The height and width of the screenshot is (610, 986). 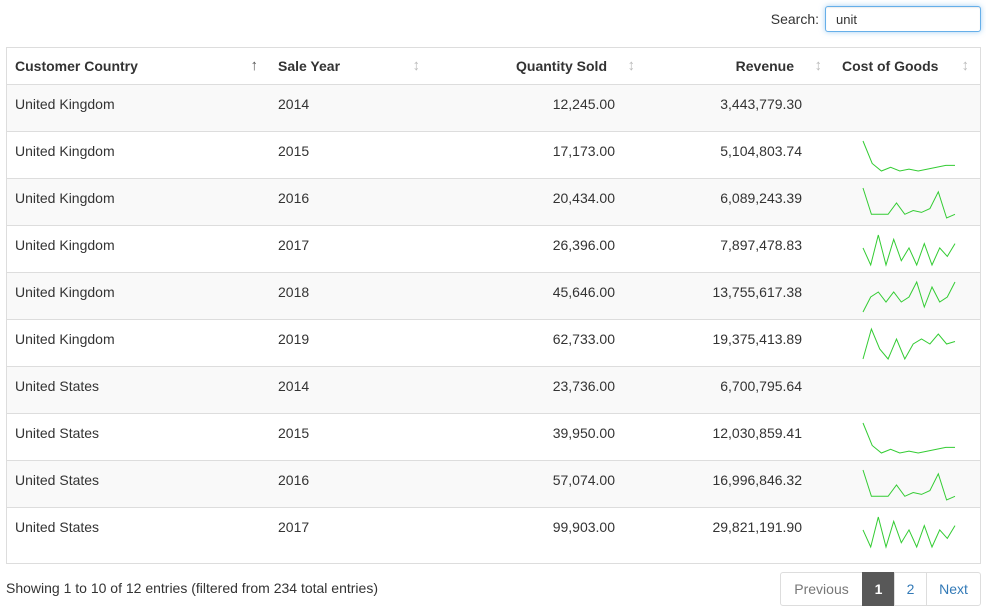 What do you see at coordinates (953, 589) in the screenshot?
I see `next-page-button: Next` at bounding box center [953, 589].